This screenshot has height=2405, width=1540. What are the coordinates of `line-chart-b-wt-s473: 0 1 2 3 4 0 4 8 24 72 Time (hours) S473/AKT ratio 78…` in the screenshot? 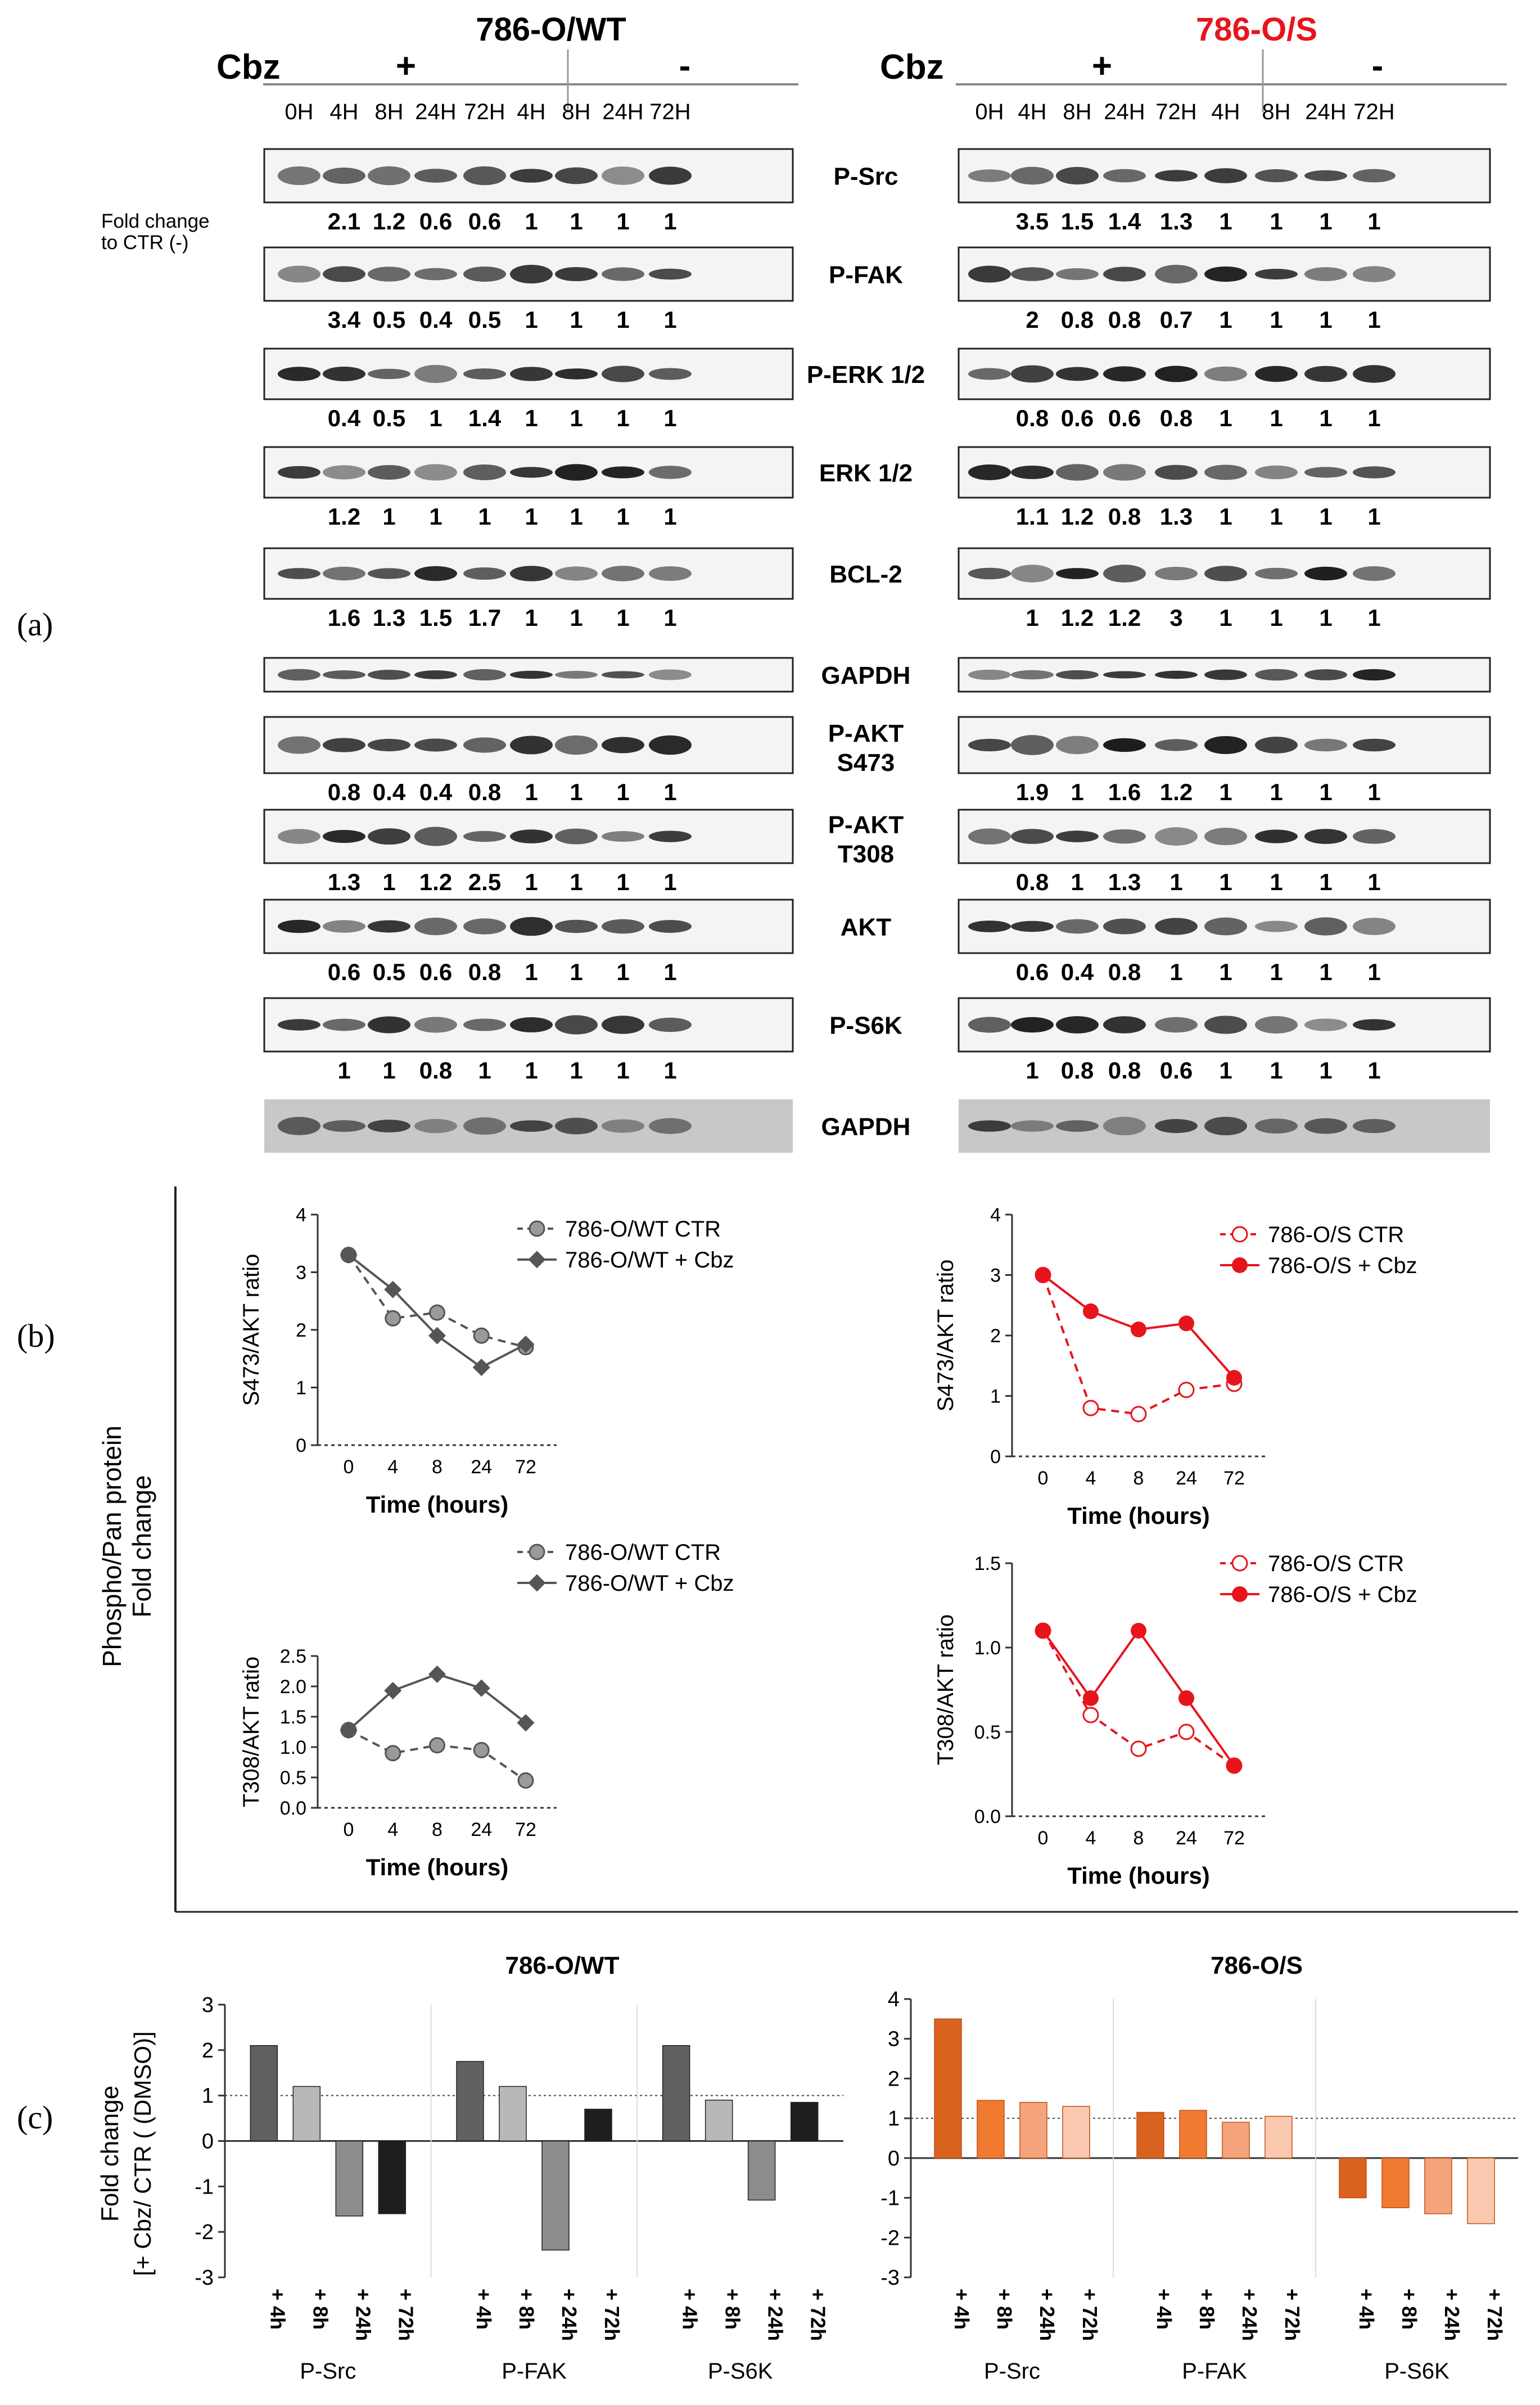 It's located at (486, 1361).